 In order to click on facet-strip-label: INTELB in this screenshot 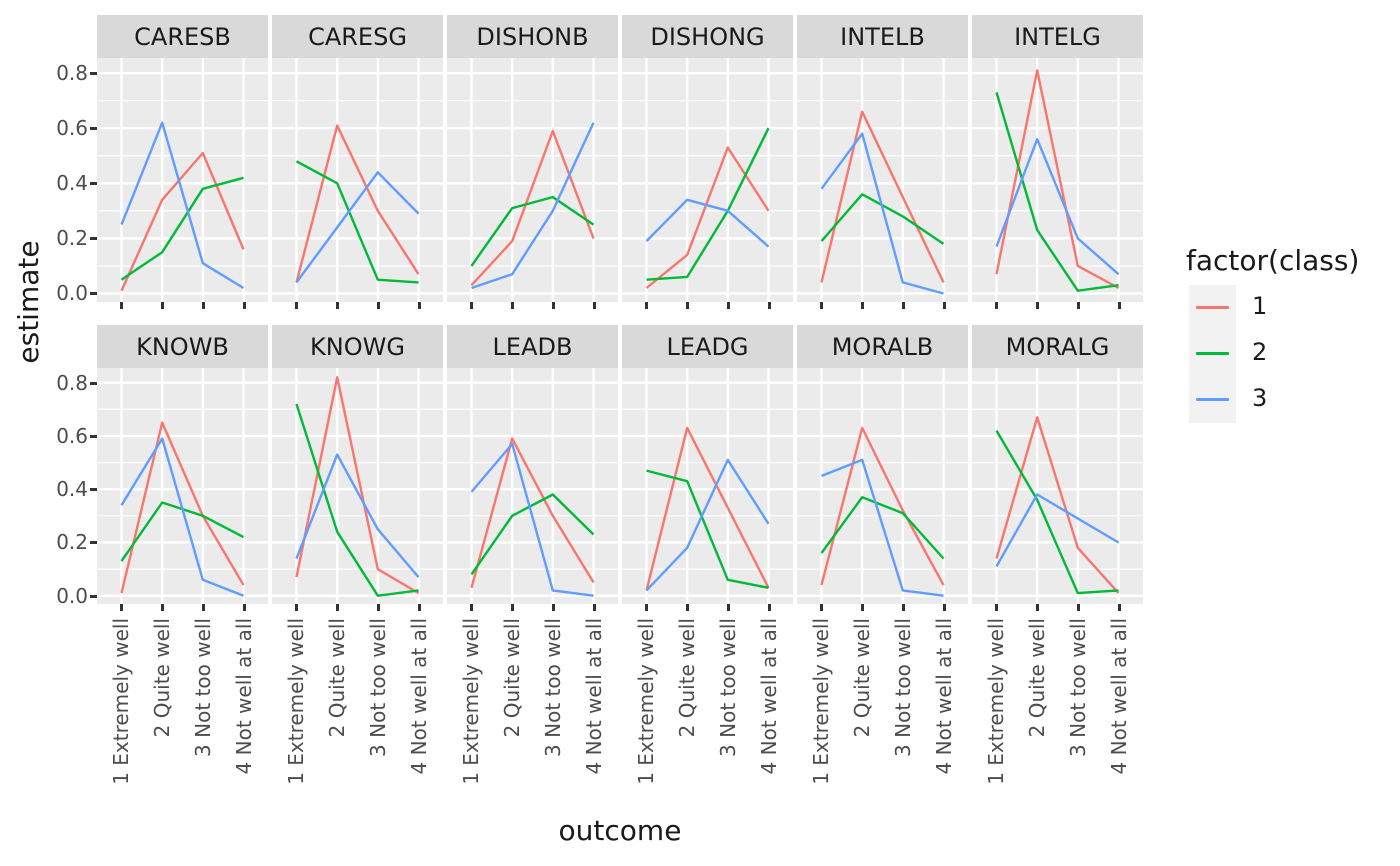, I will do `click(882, 36)`.